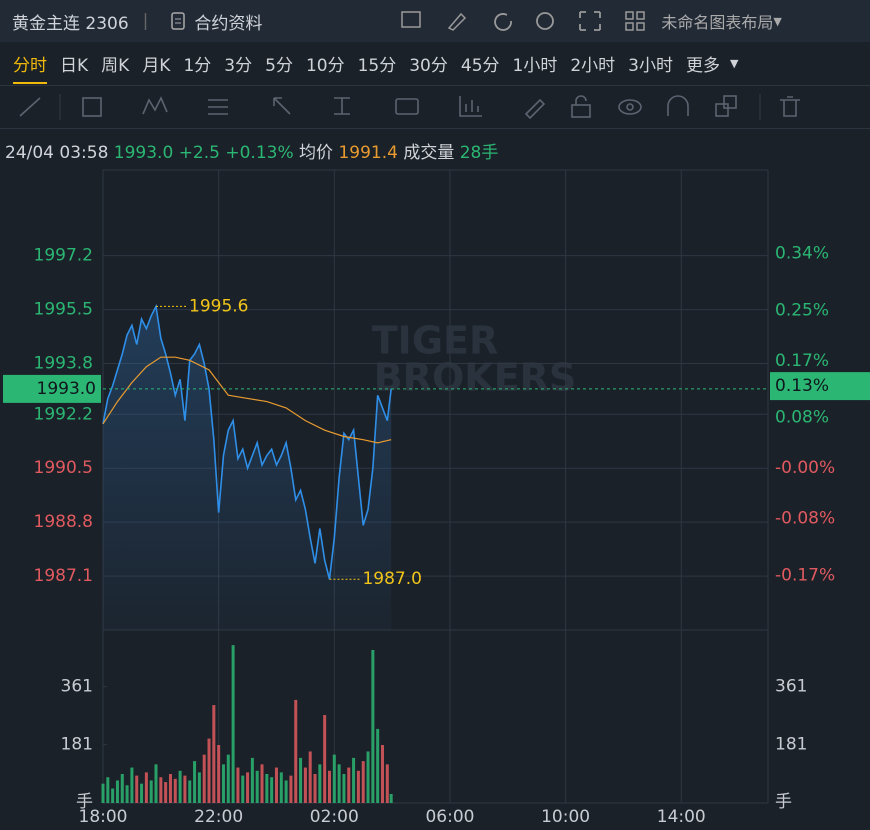  Describe the element at coordinates (717, 22) in the screenshot. I see `layout-name: 未命名图表布局` at that location.